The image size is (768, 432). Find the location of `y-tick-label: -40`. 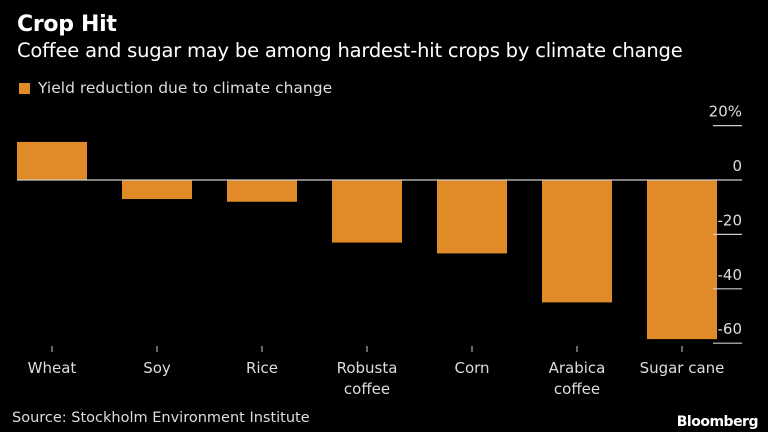

y-tick-label: -40 is located at coordinates (730, 275).